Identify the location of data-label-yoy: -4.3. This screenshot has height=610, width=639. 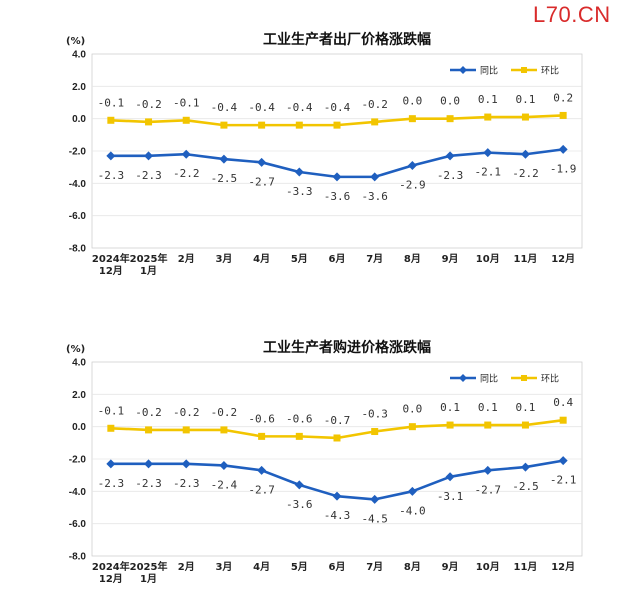
(337, 515).